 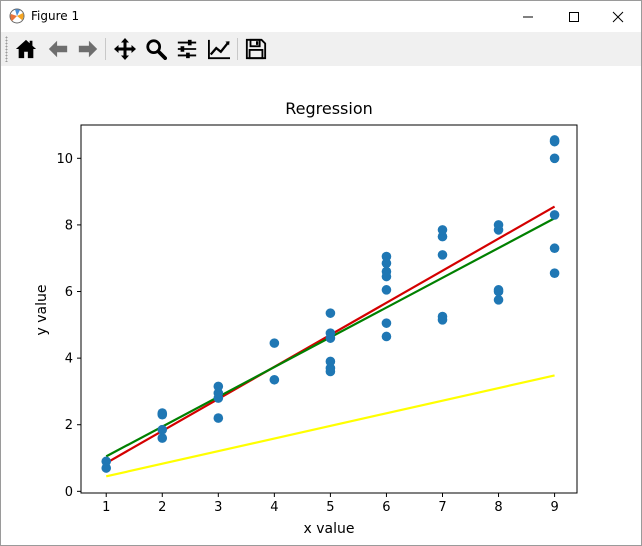 I want to click on save-button, so click(x=256, y=49).